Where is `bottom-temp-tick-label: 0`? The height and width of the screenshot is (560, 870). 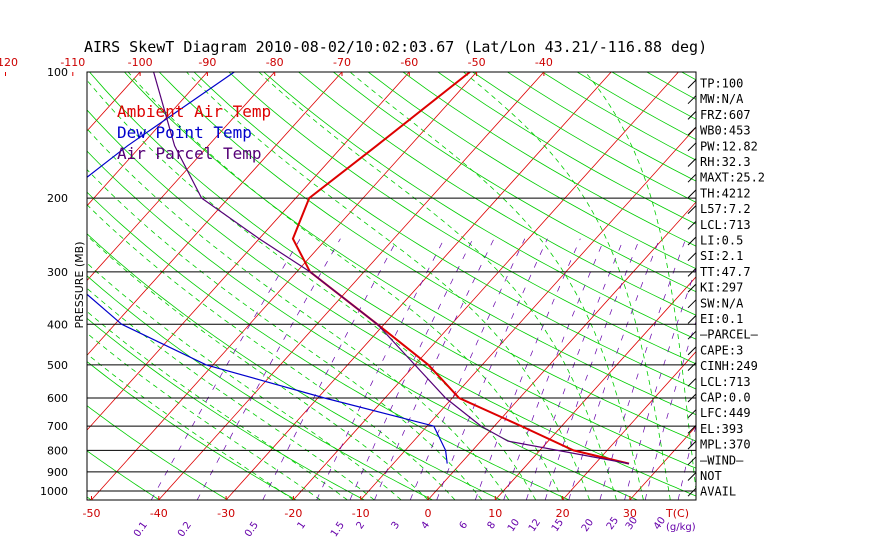 bottom-temp-tick-label: 0 is located at coordinates (428, 513).